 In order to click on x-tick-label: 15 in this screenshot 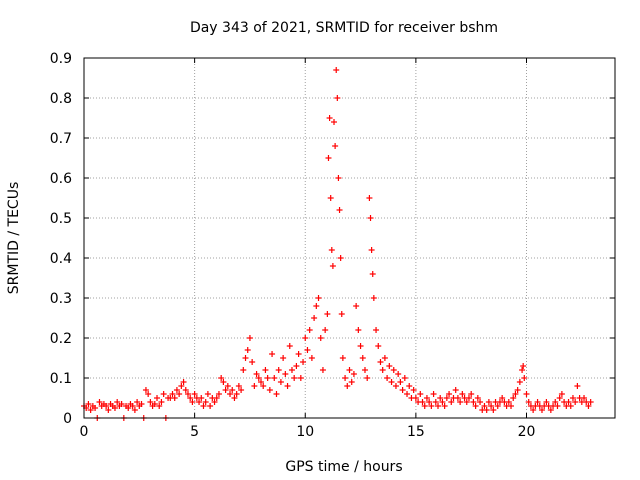, I will do `click(416, 432)`.